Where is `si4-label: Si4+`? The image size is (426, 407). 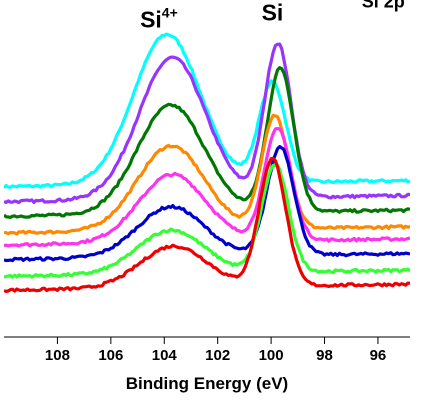
si4-label: Si4+ is located at coordinates (159, 18).